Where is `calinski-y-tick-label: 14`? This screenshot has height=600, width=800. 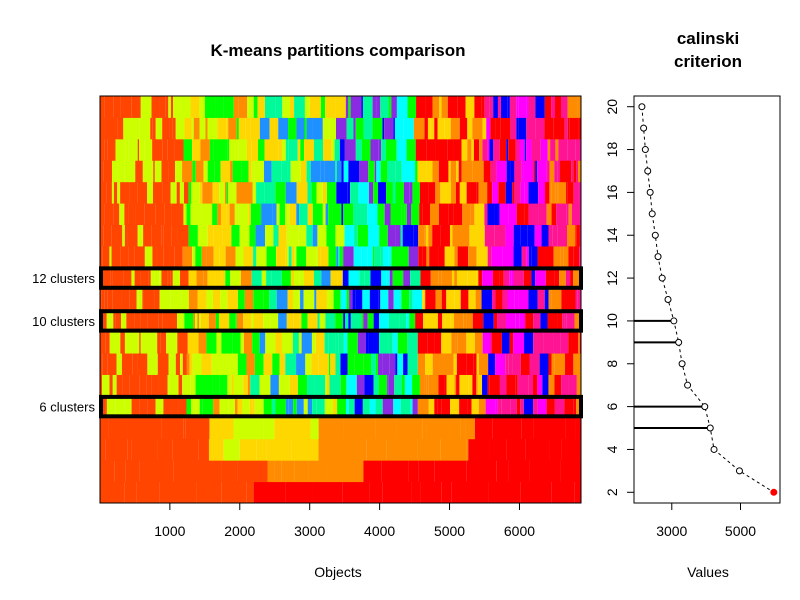 calinski-y-tick-label: 14 is located at coordinates (612, 235).